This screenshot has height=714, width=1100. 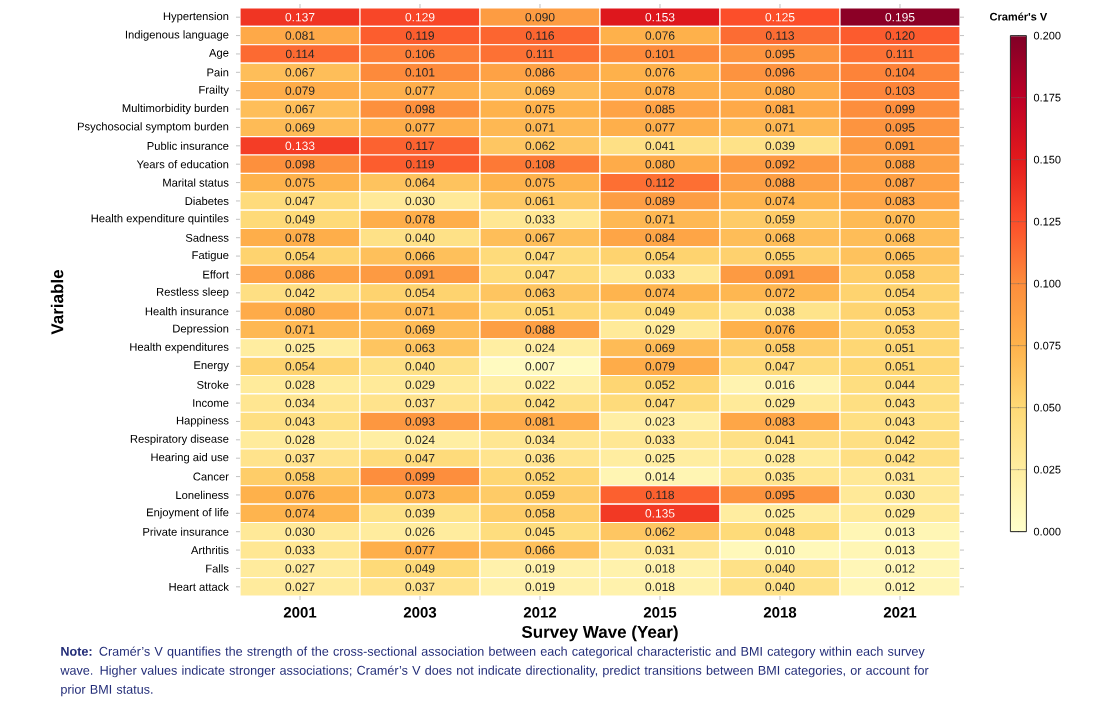 What do you see at coordinates (57, 302) in the screenshot?
I see `y-axis-title: Variable` at bounding box center [57, 302].